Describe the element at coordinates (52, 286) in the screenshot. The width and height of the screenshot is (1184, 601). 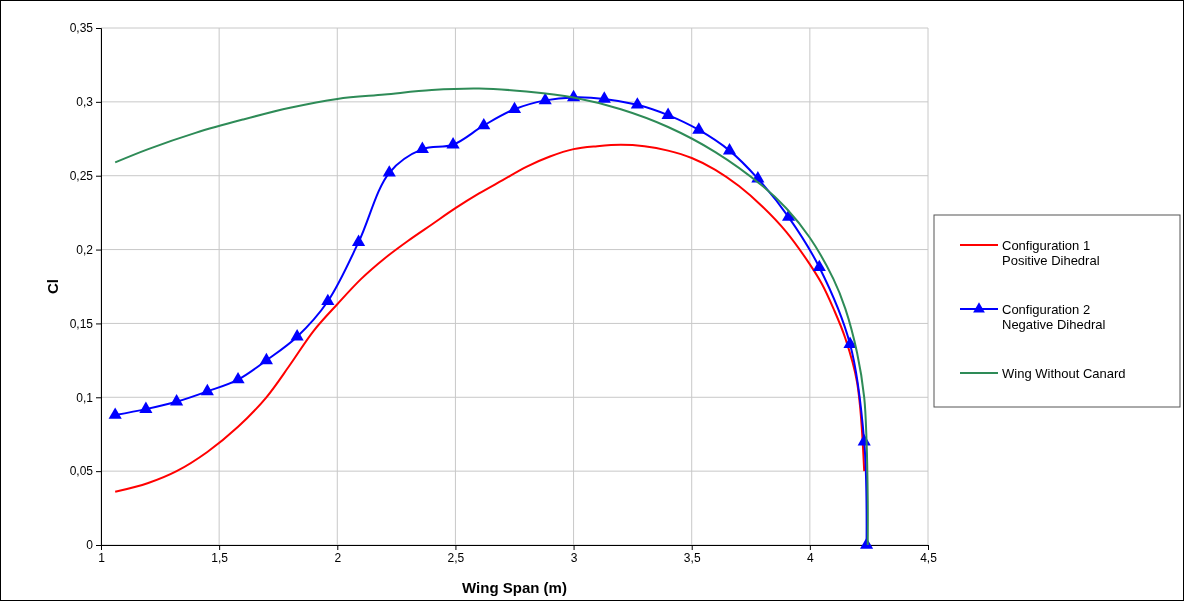
I see `y-axis-title: Cl` at that location.